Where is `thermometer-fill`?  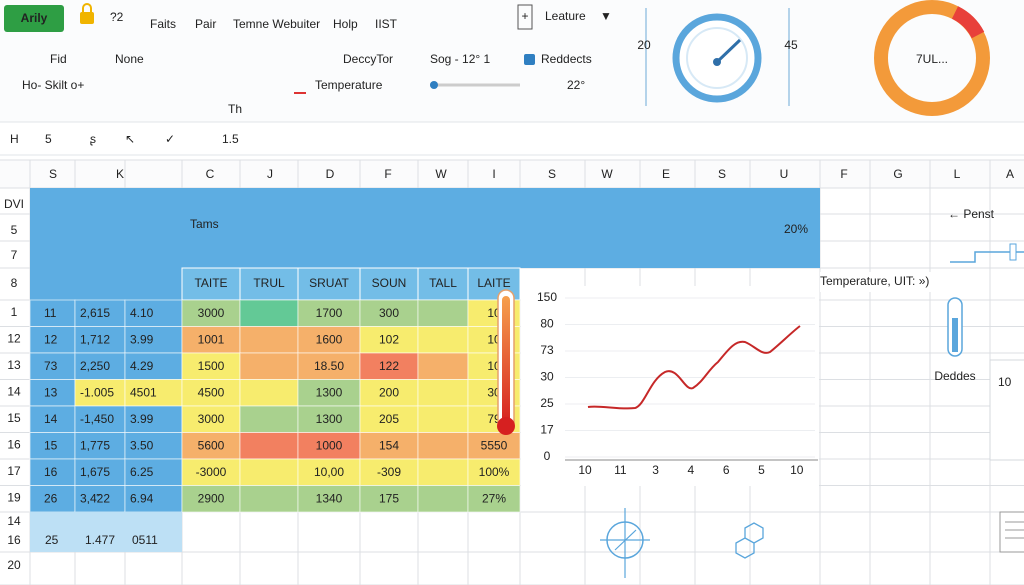
thermometer-fill is located at coordinates (506, 361).